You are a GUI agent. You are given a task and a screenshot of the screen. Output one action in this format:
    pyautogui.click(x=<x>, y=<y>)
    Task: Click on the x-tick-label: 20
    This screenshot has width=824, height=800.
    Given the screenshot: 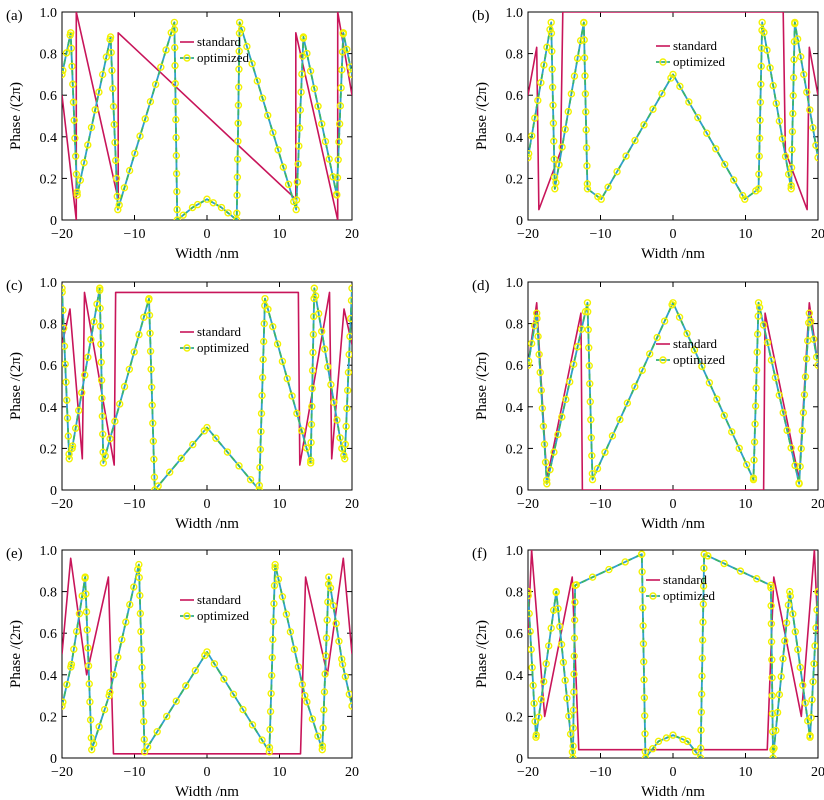 What is the action you would take?
    pyautogui.click(x=817, y=234)
    